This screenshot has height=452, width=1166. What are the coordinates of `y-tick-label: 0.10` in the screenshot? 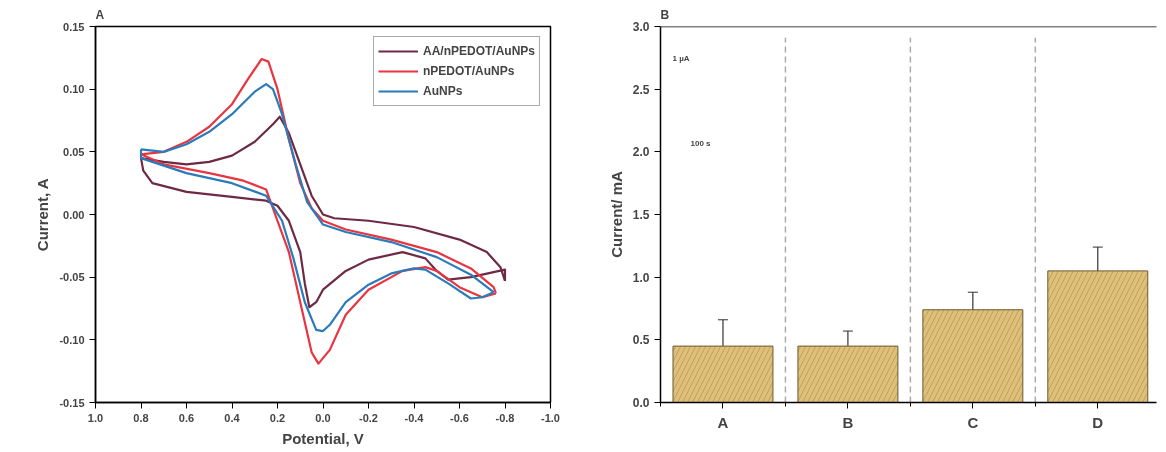 It's located at (74, 89).